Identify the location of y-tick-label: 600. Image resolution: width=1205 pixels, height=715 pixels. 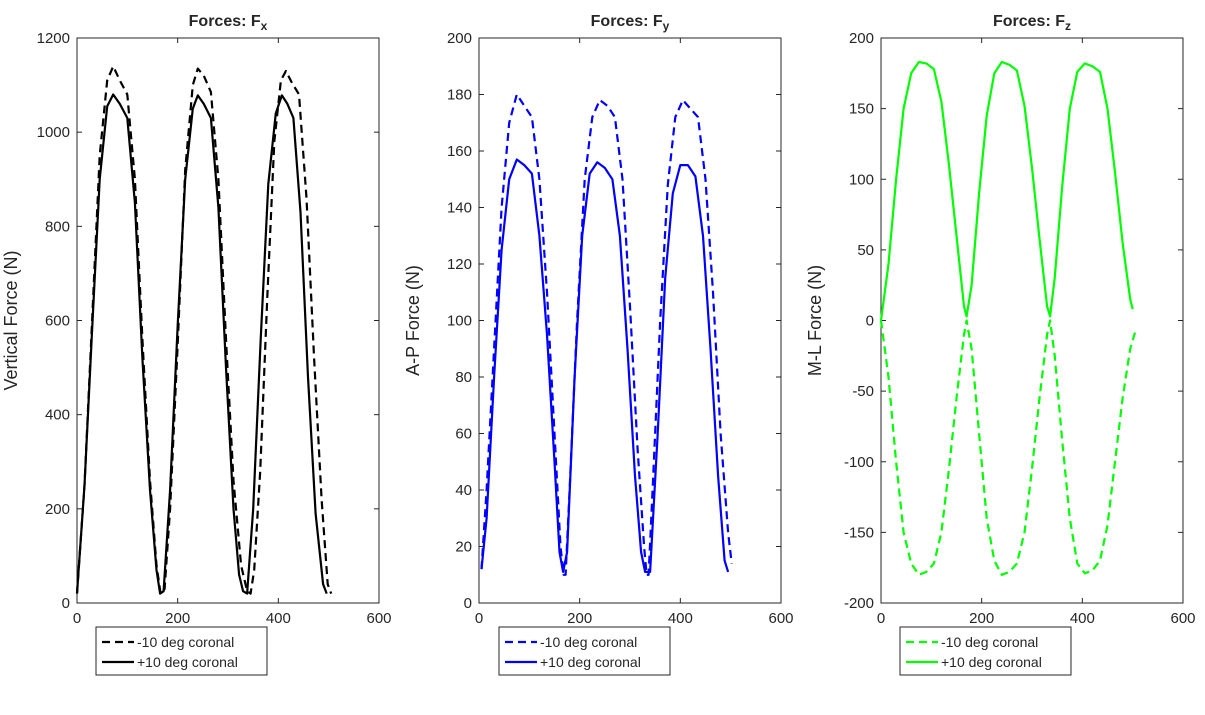
(57, 321).